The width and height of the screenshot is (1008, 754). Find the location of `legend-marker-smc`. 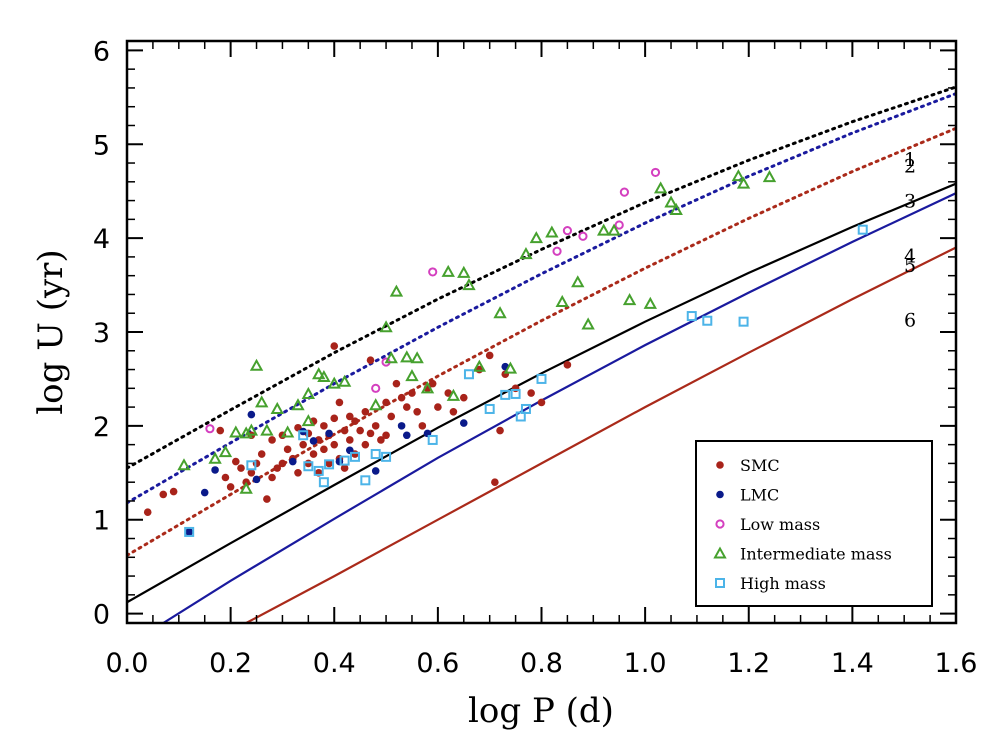

legend-marker-smc is located at coordinates (720, 465).